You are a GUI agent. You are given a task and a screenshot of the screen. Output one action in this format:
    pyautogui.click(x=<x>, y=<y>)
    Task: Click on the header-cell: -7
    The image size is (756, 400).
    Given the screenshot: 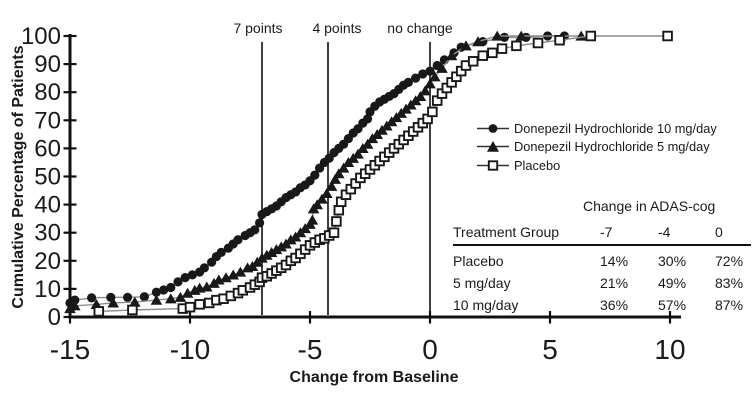 What is the action you would take?
    pyautogui.click(x=606, y=232)
    